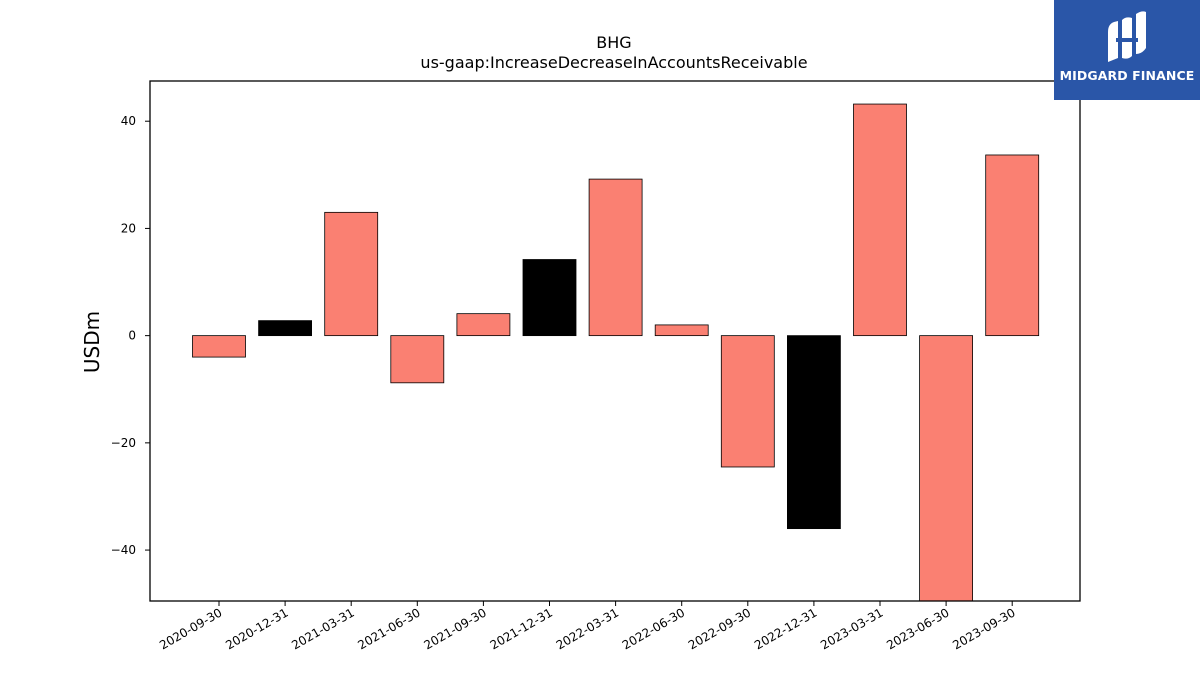  What do you see at coordinates (983, 628) in the screenshot?
I see `x-tick-label: 2023-09-30` at bounding box center [983, 628].